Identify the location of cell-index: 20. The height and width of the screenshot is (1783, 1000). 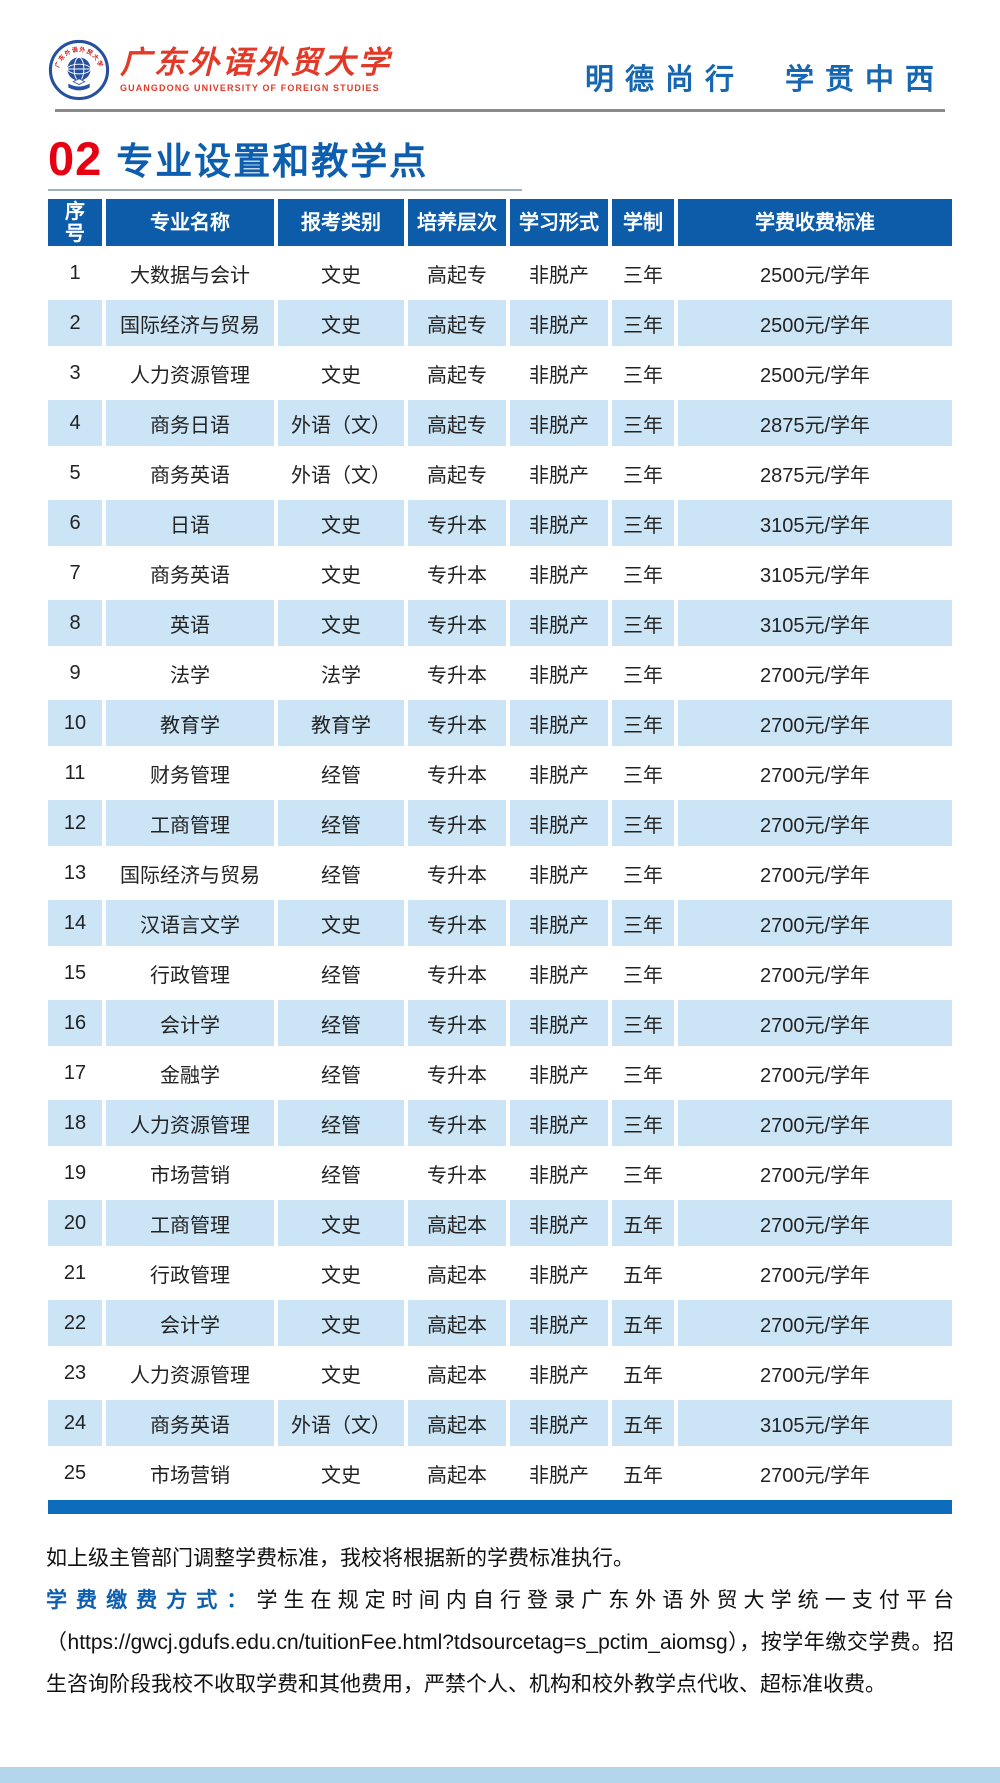
(75, 1223).